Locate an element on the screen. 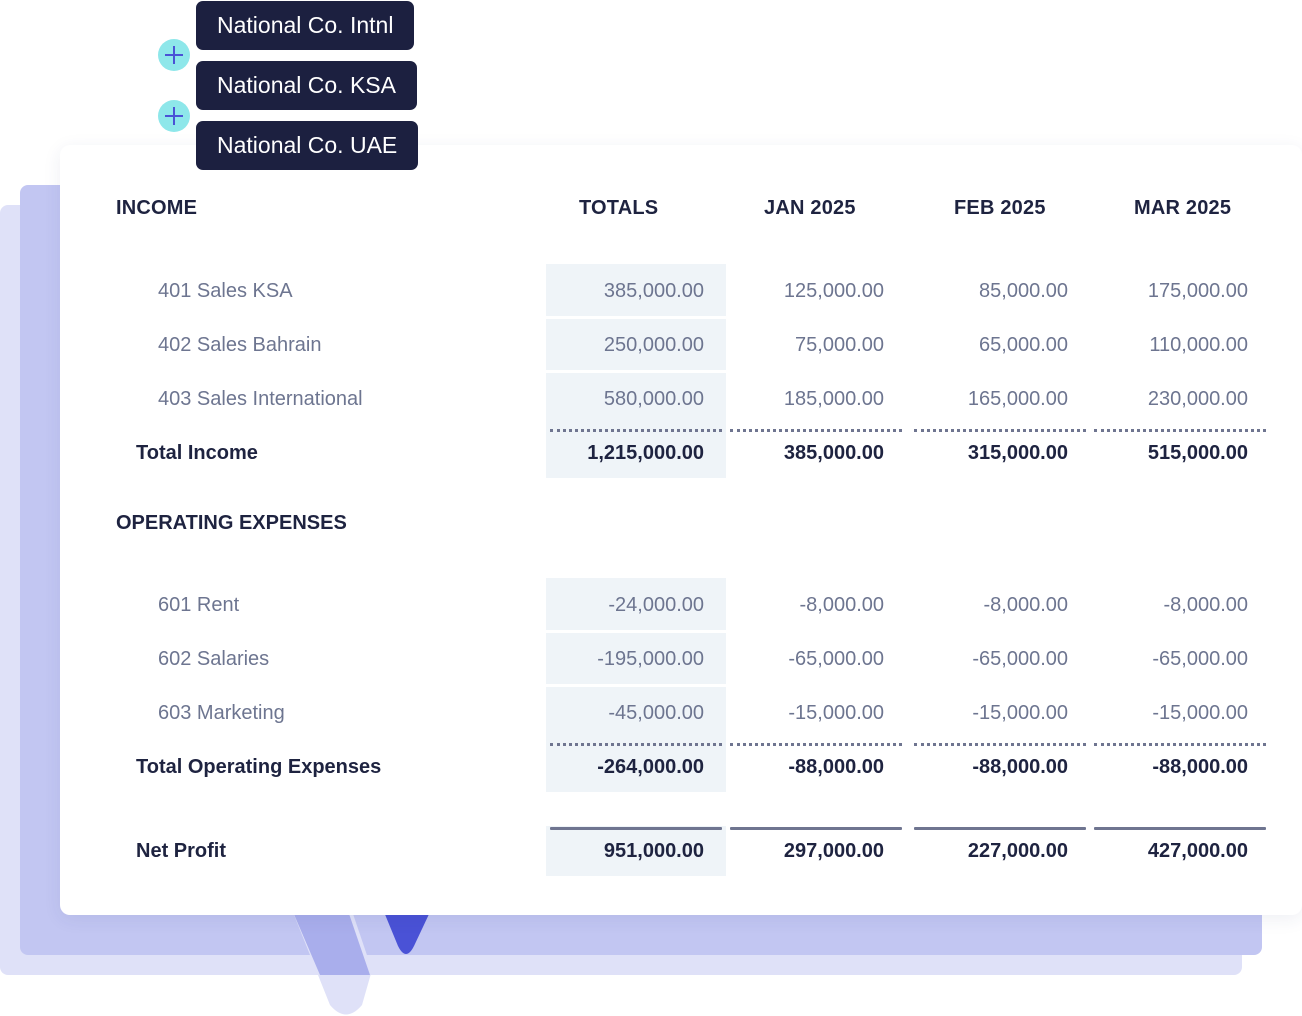  row-value-mar: 230,000.00 is located at coordinates (1197, 399).